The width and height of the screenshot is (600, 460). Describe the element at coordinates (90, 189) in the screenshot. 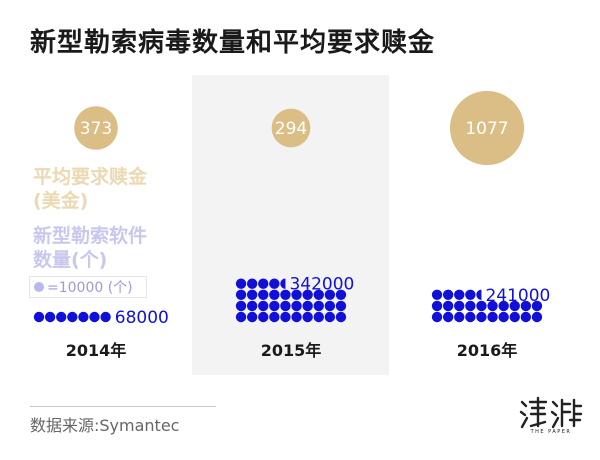

I see `legend-ransom: 平均要求赎金 (美金)` at that location.